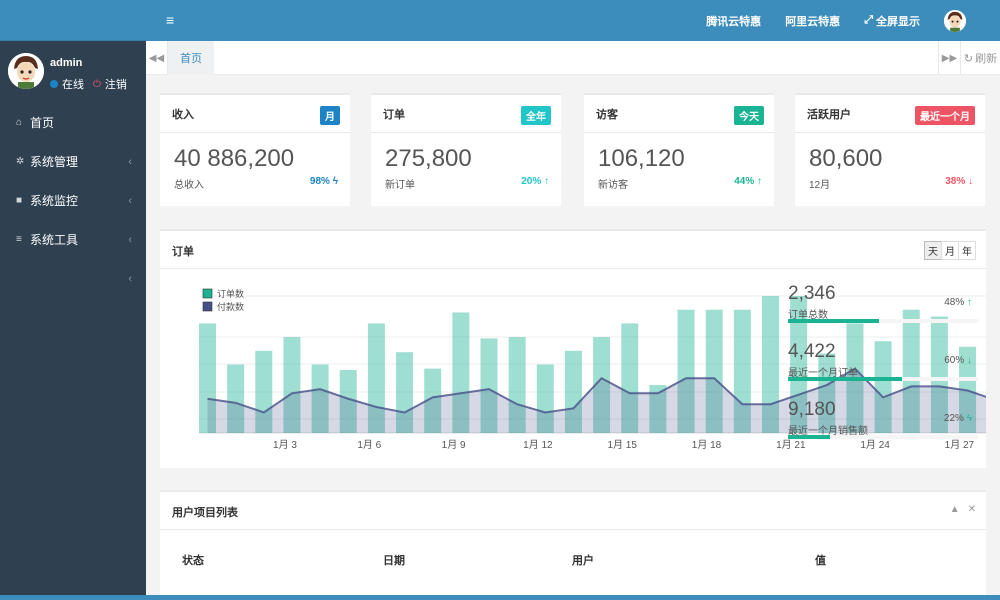 This screenshot has height=600, width=1000. Describe the element at coordinates (230, 306) in the screenshot. I see `chart-legend-label: 付款数` at that location.